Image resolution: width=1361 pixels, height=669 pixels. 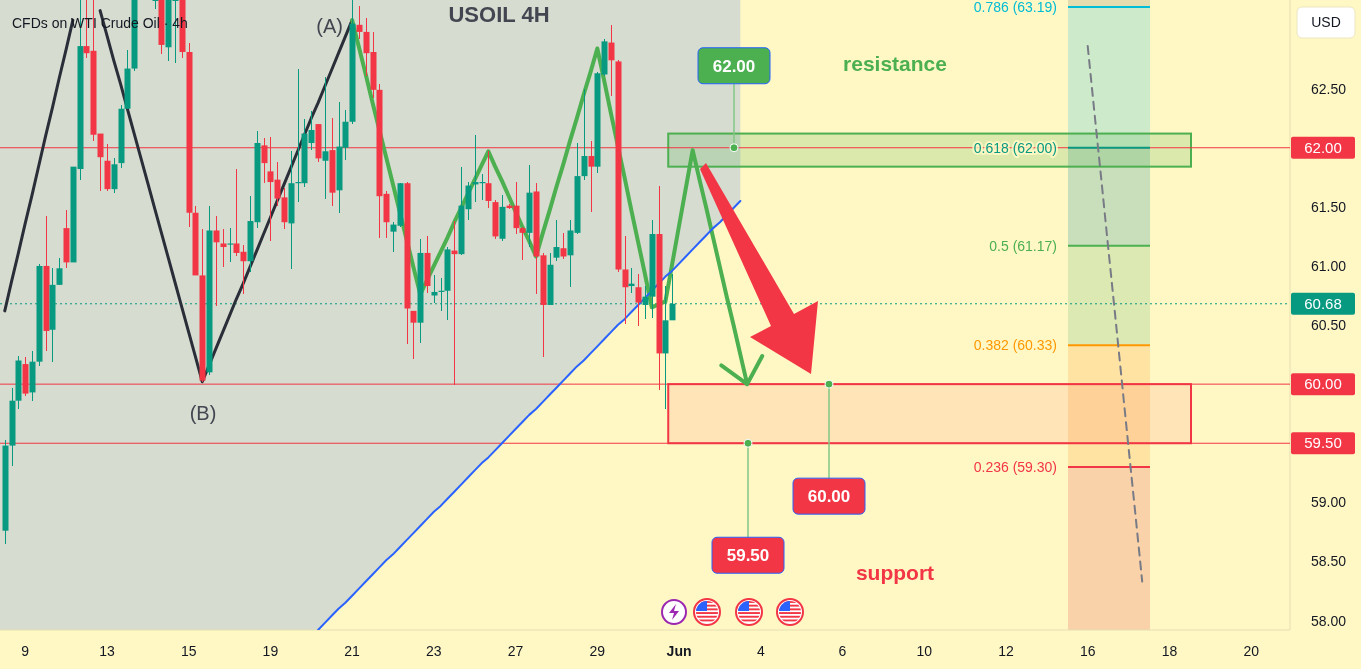 What do you see at coordinates (1323, 147) in the screenshot?
I see `ref-line-label: 62.00` at bounding box center [1323, 147].